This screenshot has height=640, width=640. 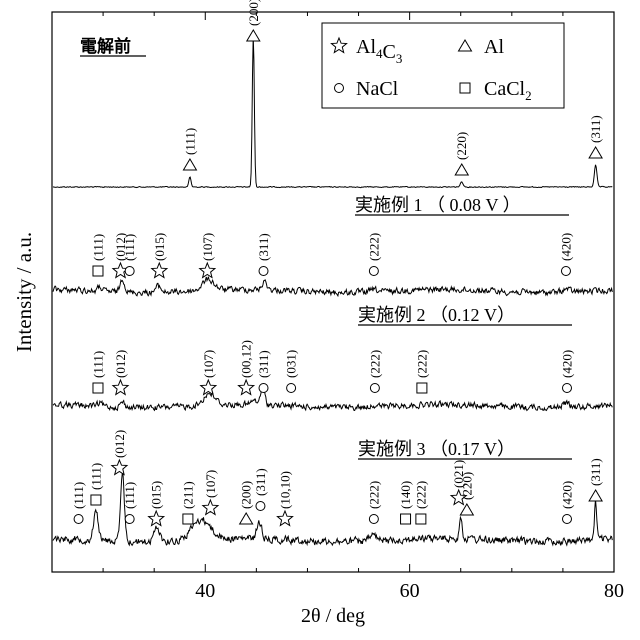 What do you see at coordinates (339, 88) in the screenshot?
I see `legend-marker-circle` at bounding box center [339, 88].